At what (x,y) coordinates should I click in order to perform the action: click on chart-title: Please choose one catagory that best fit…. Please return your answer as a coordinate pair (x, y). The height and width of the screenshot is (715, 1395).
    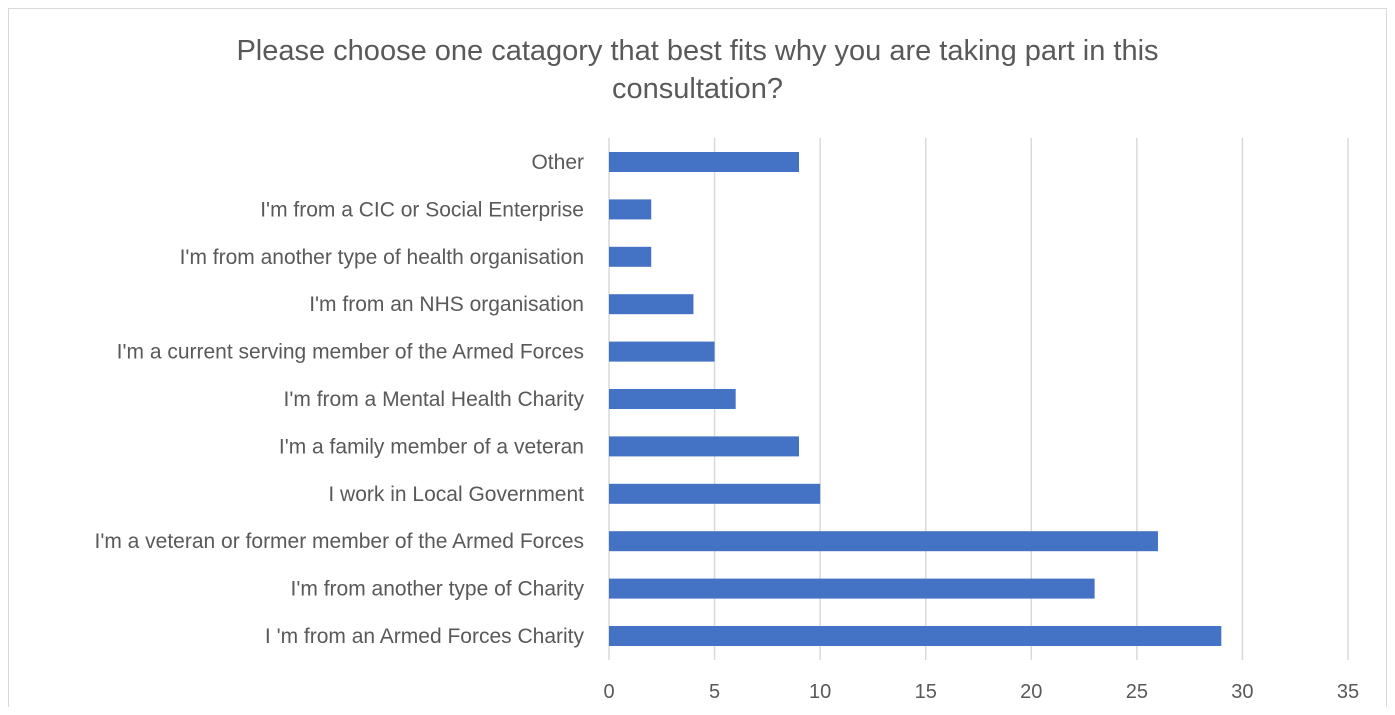
    Looking at the image, I should click on (697, 70).